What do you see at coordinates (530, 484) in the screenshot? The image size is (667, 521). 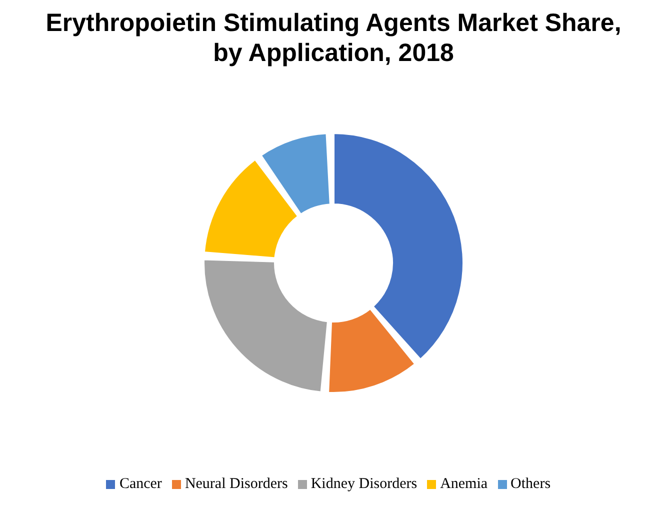 I see `legend-label: Others` at bounding box center [530, 484].